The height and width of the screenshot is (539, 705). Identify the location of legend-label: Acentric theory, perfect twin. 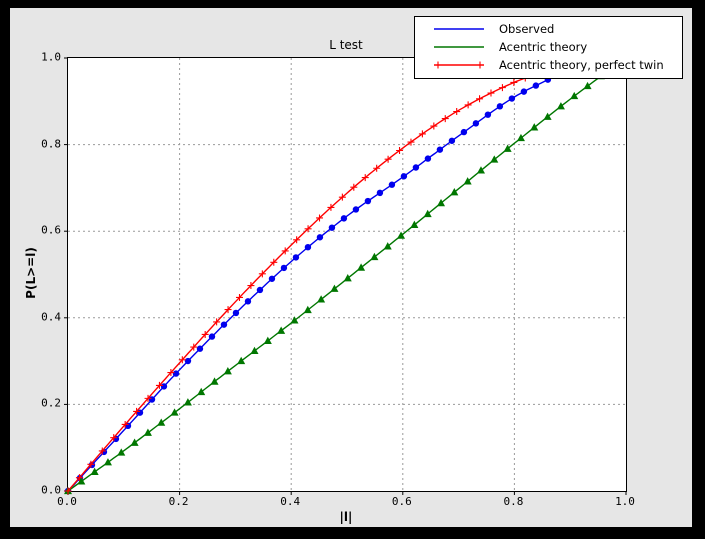
(581, 65).